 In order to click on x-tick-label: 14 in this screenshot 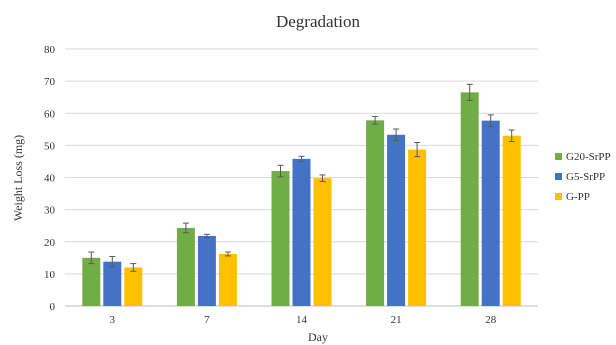, I will do `click(302, 320)`.